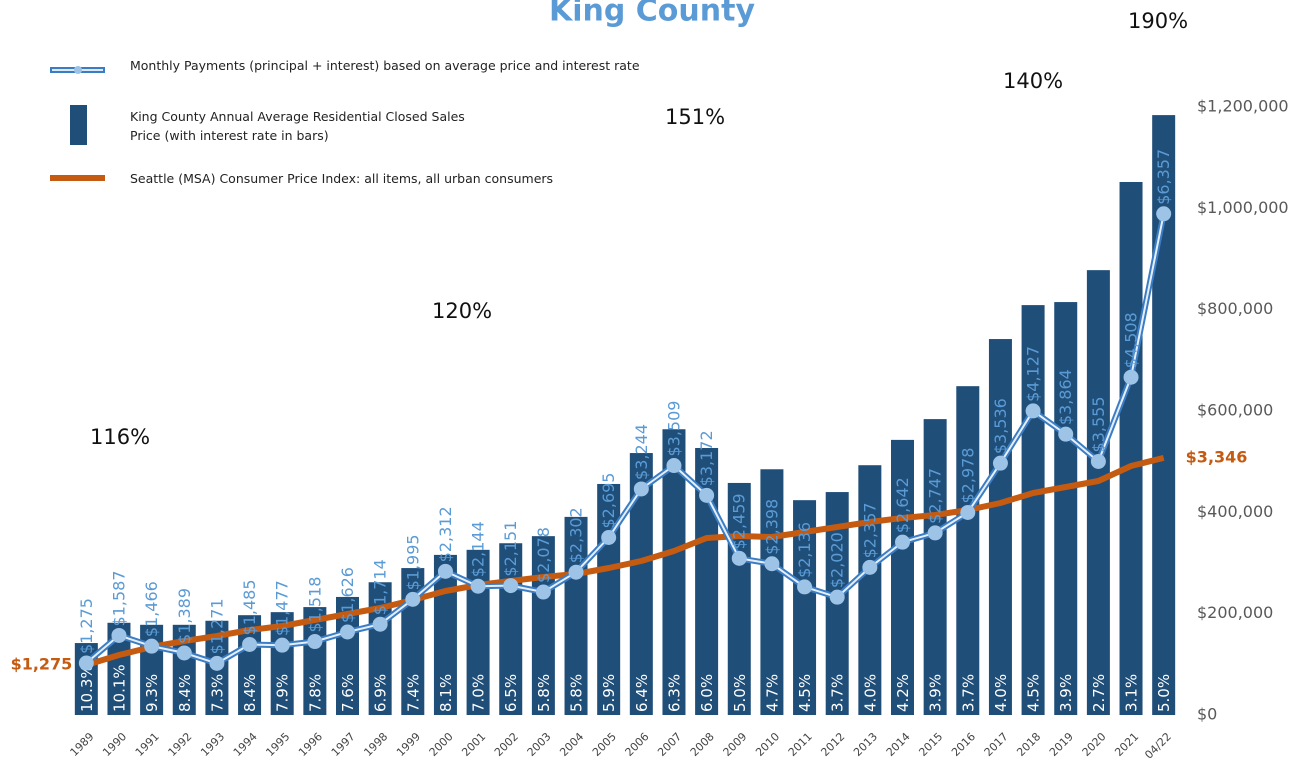 The height and width of the screenshot is (765, 1307). Describe the element at coordinates (804, 550) in the screenshot. I see `payment-label: $2,136` at that location.